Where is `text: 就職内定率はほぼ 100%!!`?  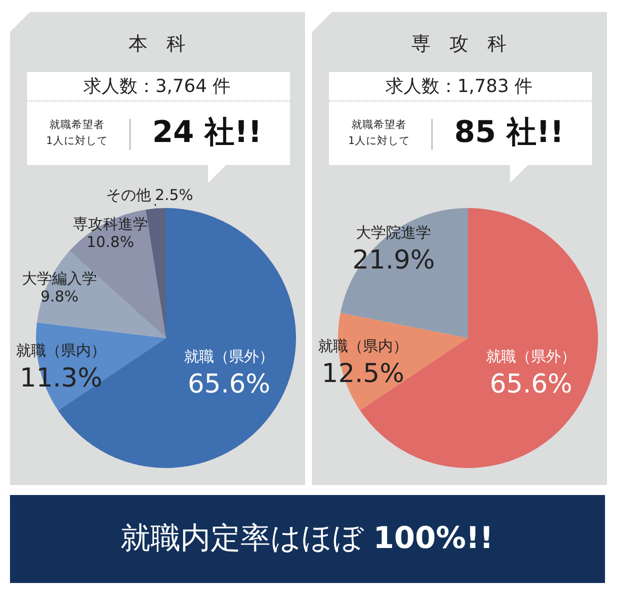 text: 就職内定率はほぼ 100%!! is located at coordinates (307, 538).